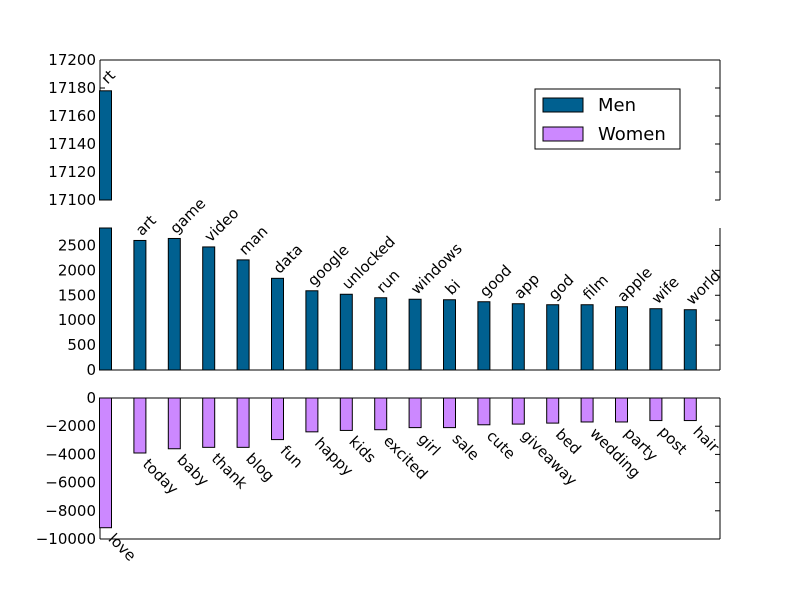  Describe the element at coordinates (146, 225) in the screenshot. I see `bar-label-men: art` at that location.